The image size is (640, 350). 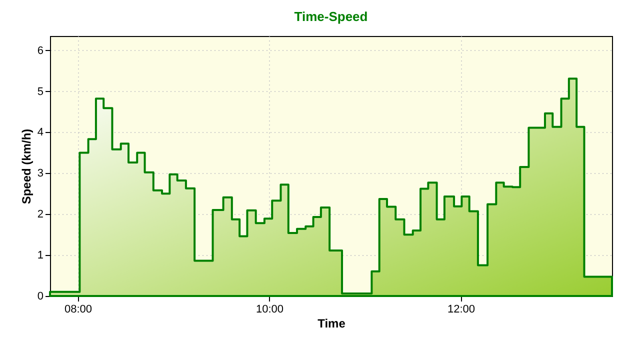 What do you see at coordinates (270, 310) in the screenshot?
I see `x-tick-label: 10:00` at bounding box center [270, 310].